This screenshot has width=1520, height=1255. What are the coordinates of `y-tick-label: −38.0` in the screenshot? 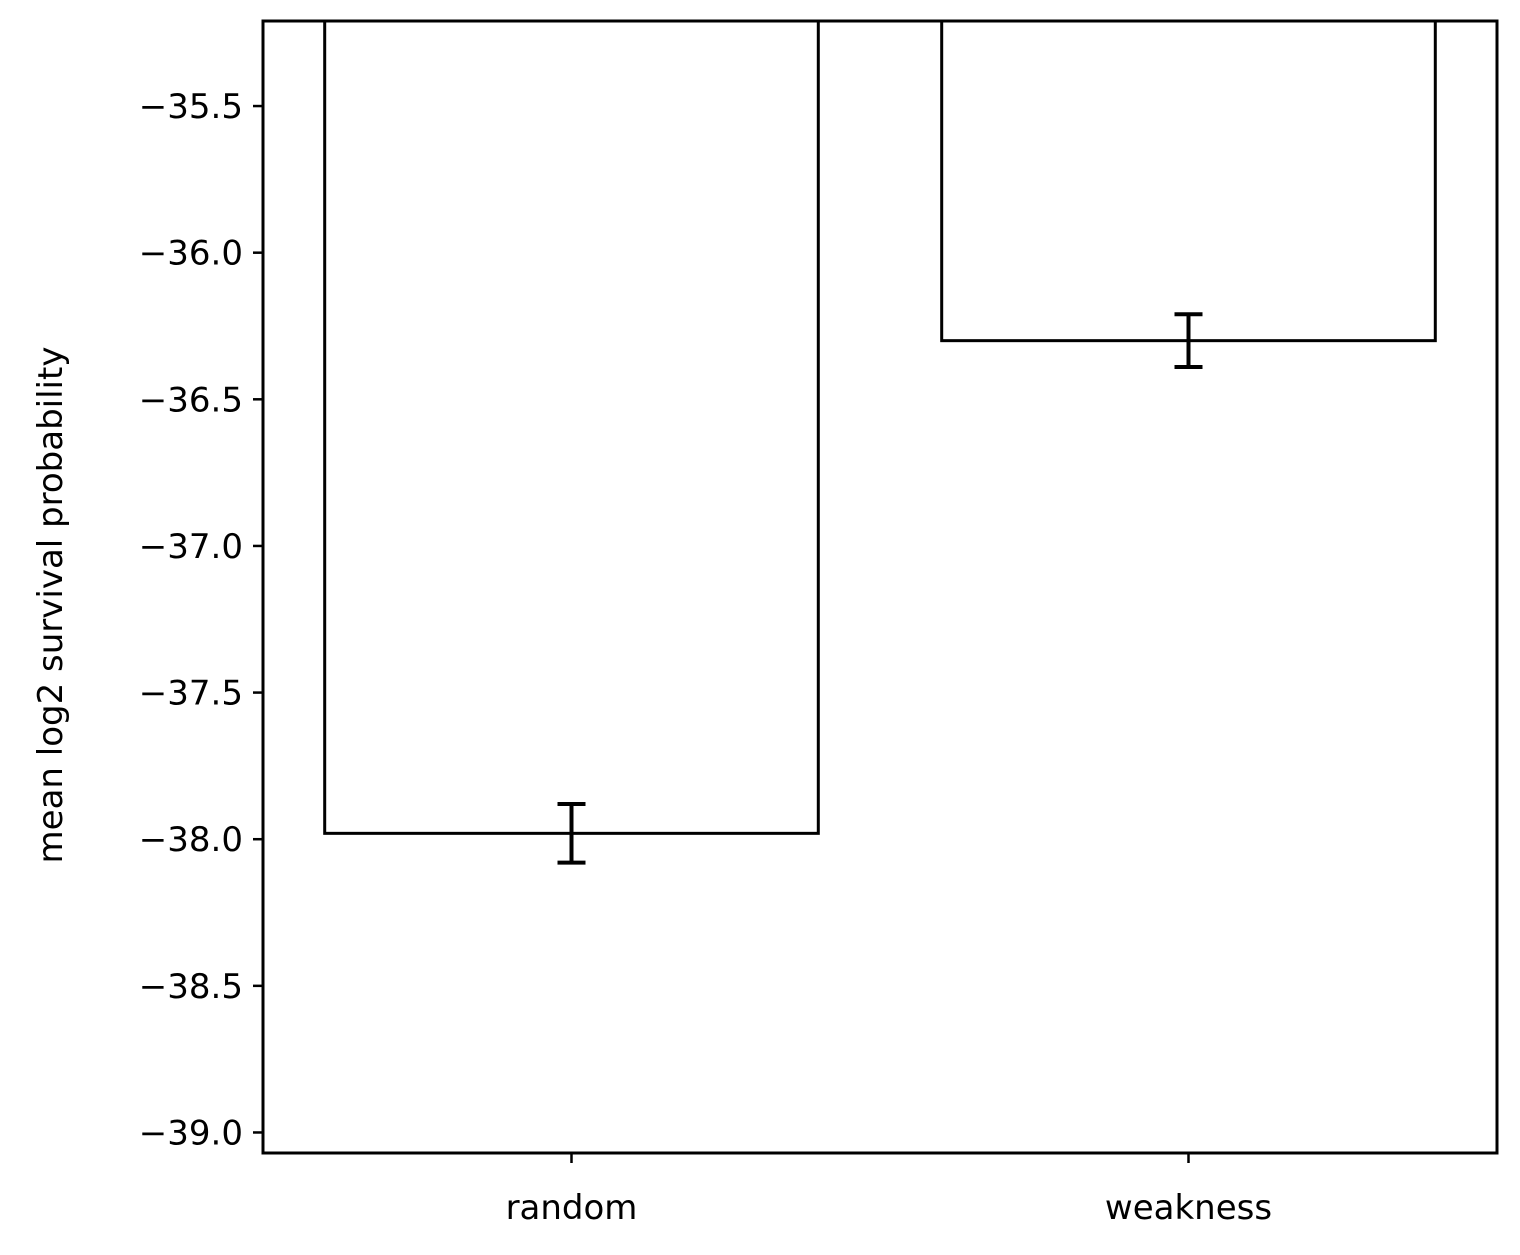 It's located at (191, 840).